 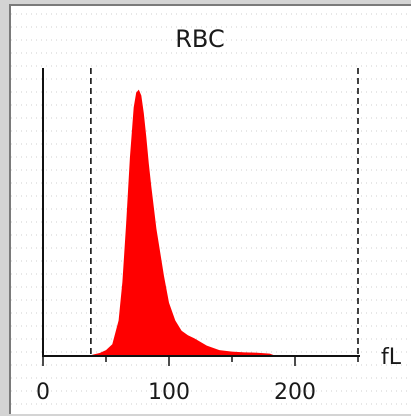 I want to click on x-tick-label-0: 0, so click(x=43, y=392).